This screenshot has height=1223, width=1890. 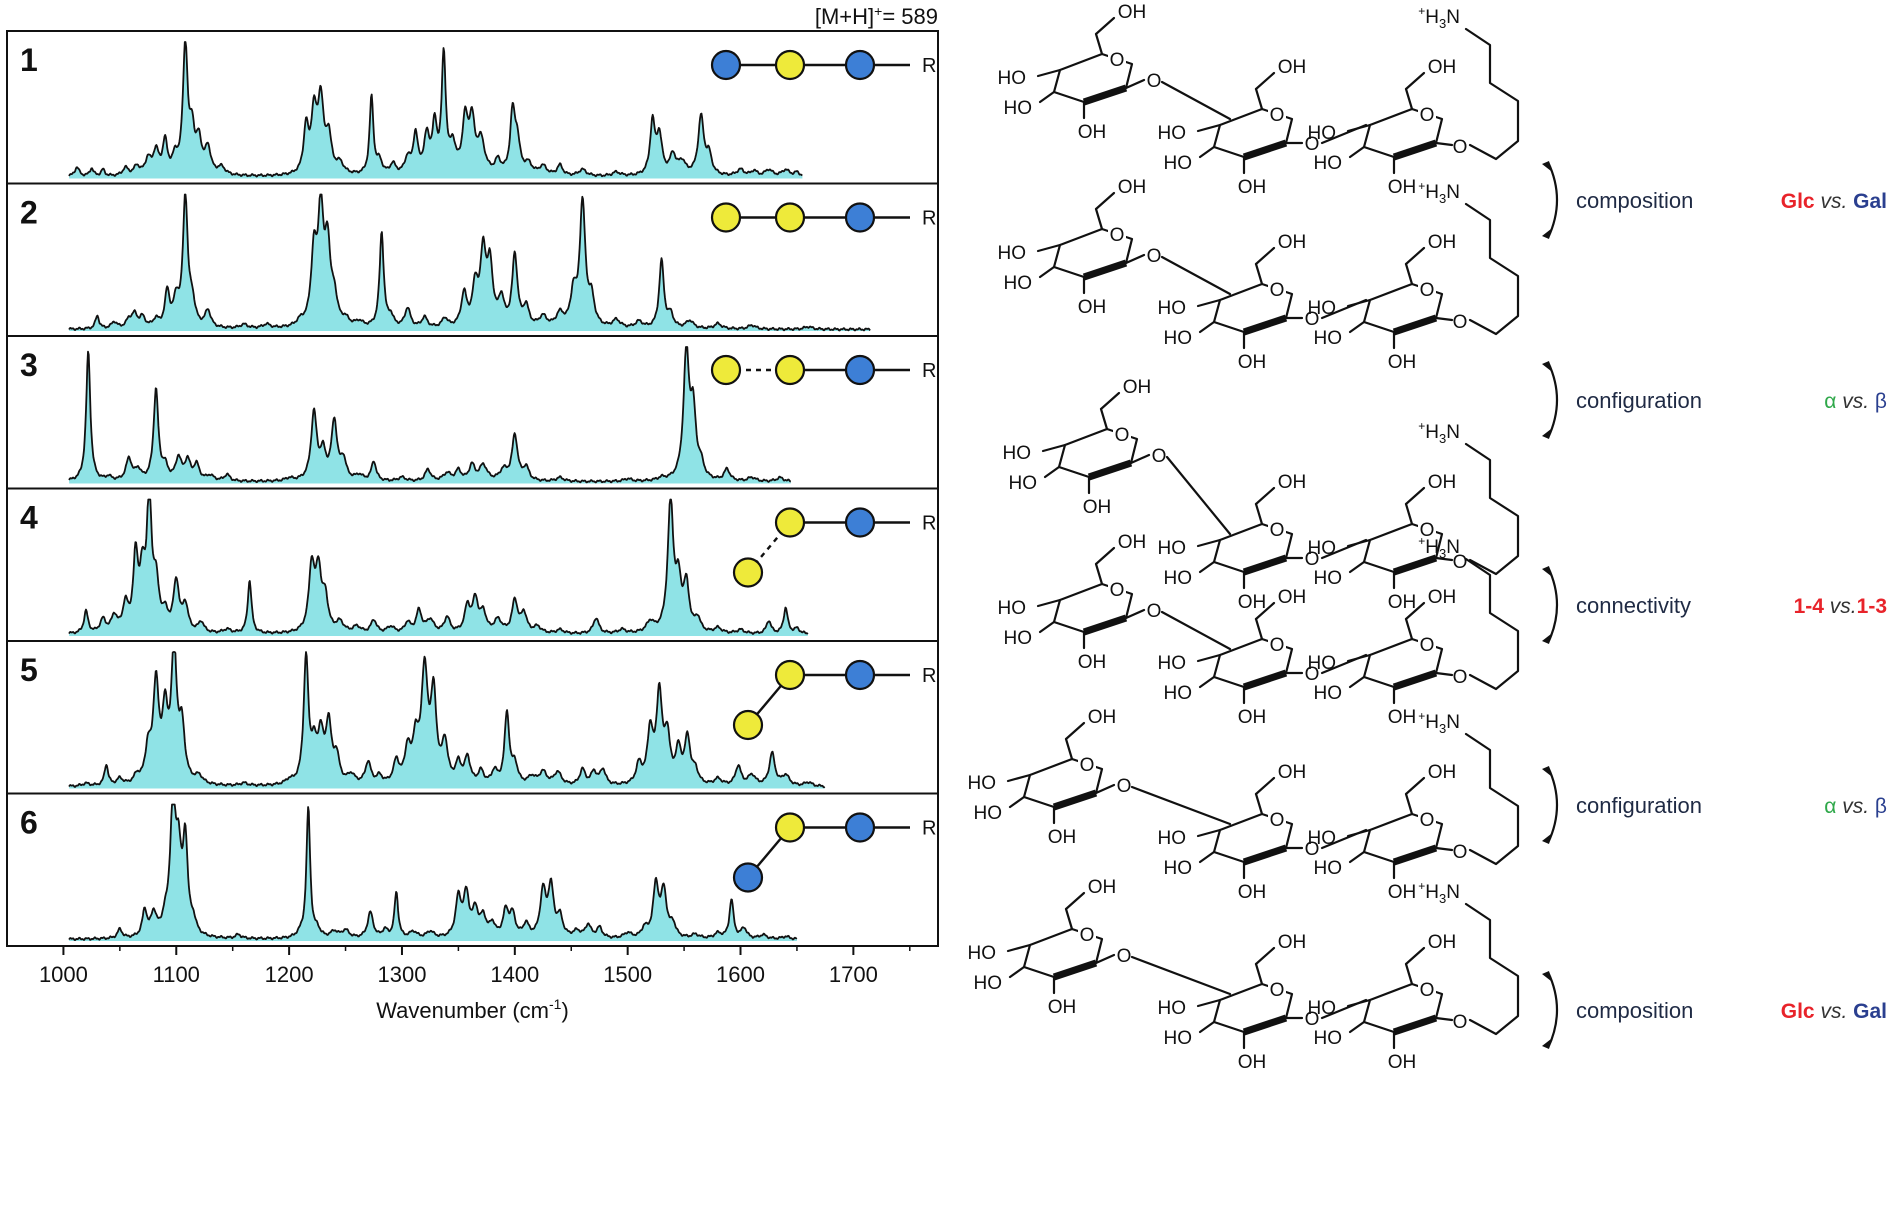 What do you see at coordinates (1439, 17) in the screenshot?
I see `ammonium-label: +H3N` at bounding box center [1439, 17].